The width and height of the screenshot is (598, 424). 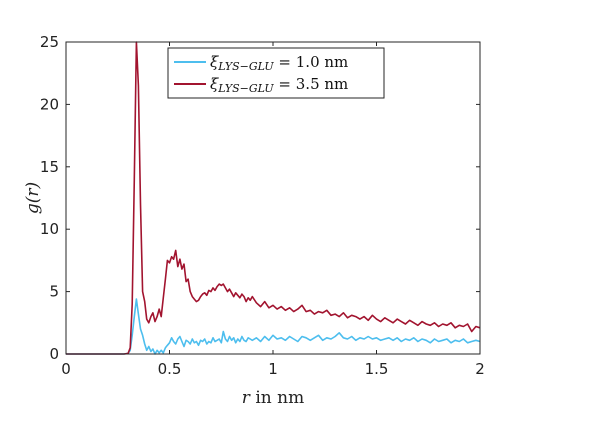 I want to click on x-axis-label: r in nm, so click(x=273, y=398).